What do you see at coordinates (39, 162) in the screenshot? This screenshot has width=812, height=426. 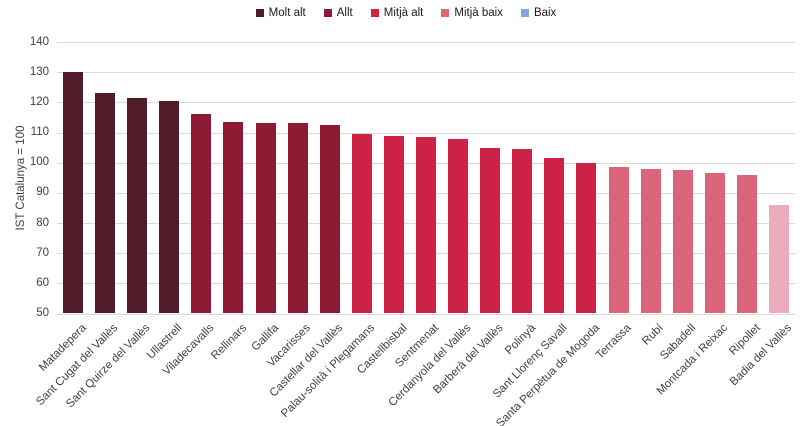 I see `y-tick-100: 100` at bounding box center [39, 162].